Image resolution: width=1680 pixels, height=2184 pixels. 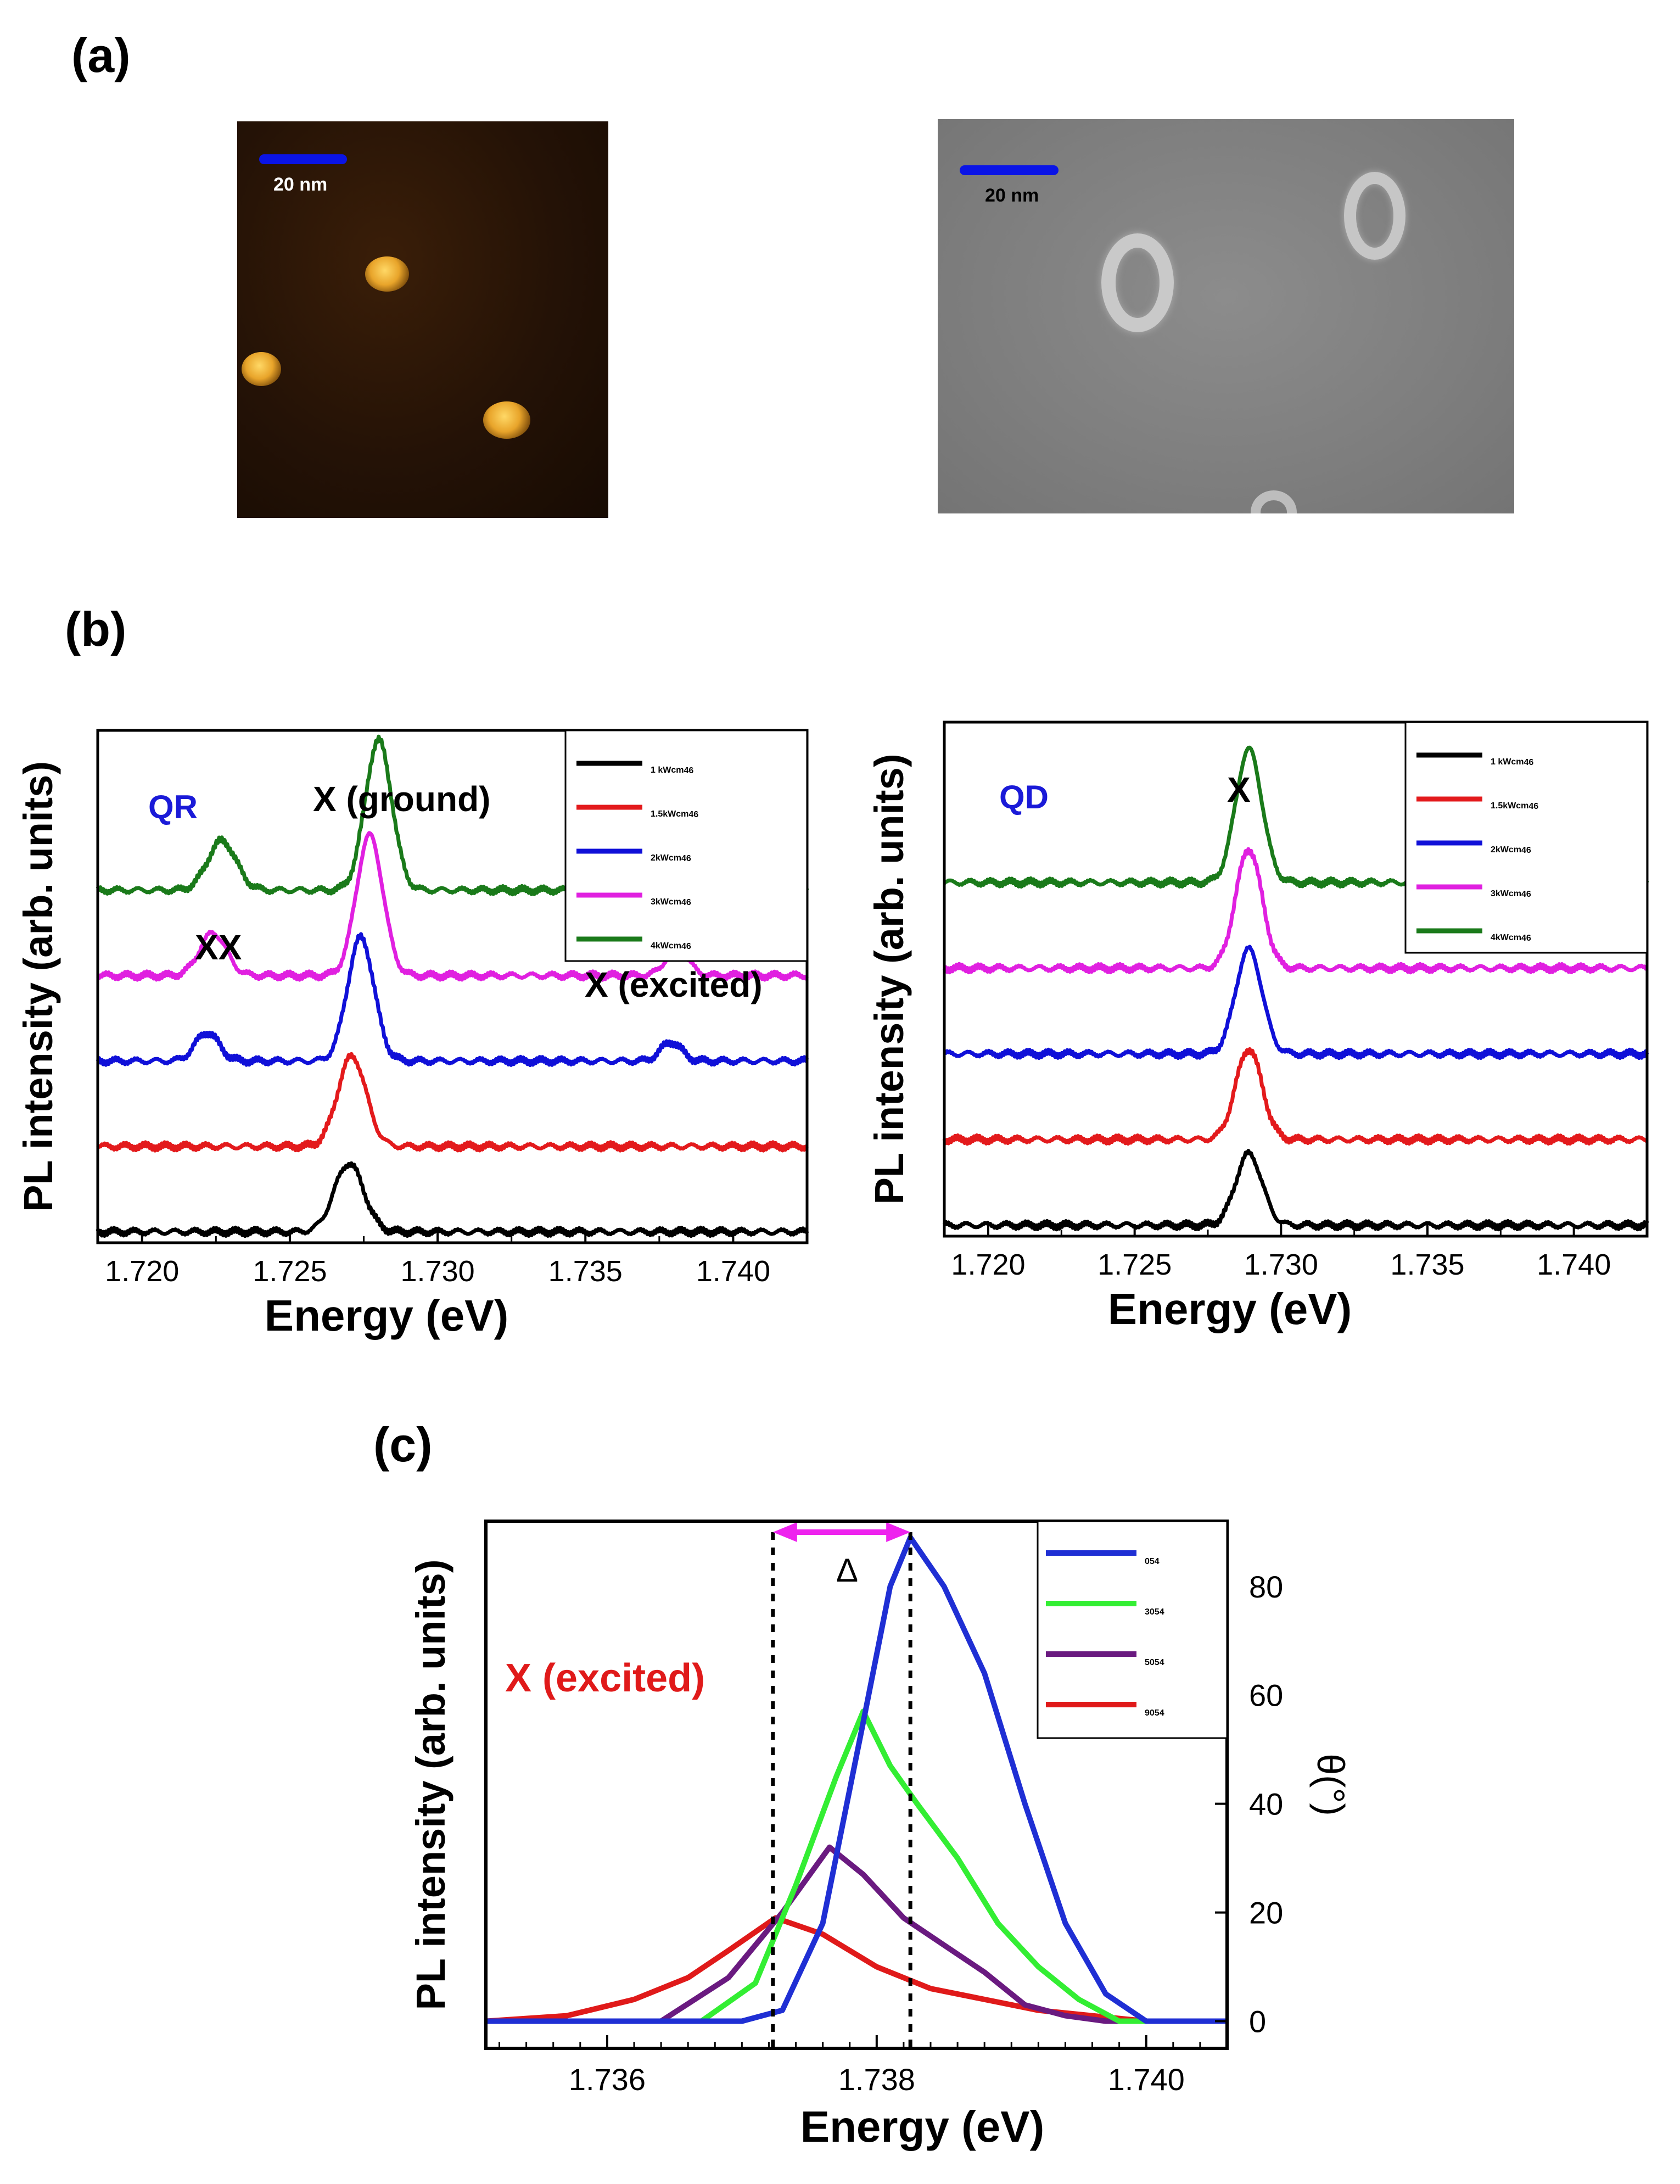 What do you see at coordinates (423, 319) in the screenshot?
I see `afm-image: 20 nm` at bounding box center [423, 319].